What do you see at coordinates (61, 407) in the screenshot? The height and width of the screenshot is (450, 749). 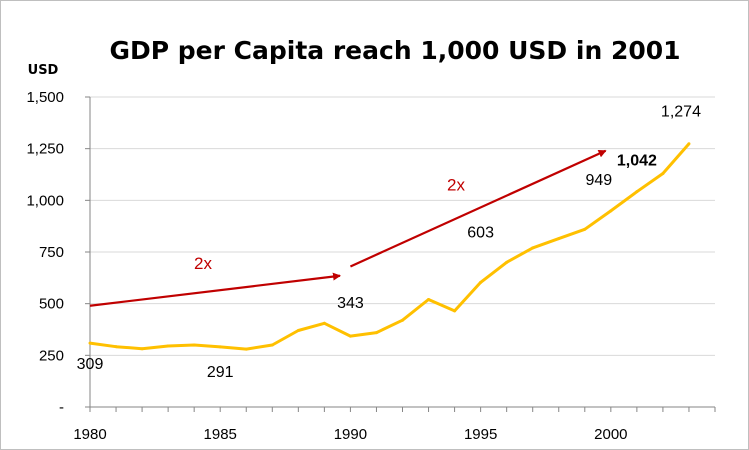 I see `y-tick-label: -` at bounding box center [61, 407].